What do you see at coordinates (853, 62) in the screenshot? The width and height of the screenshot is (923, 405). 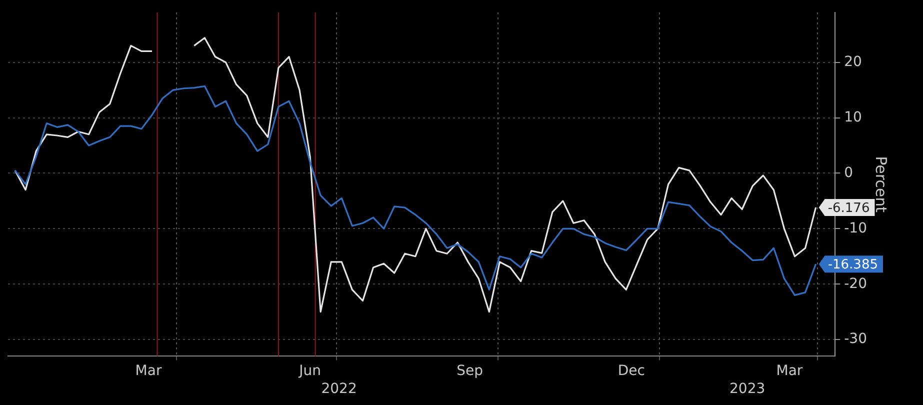 I see `y-tick-label: 20` at bounding box center [853, 62].